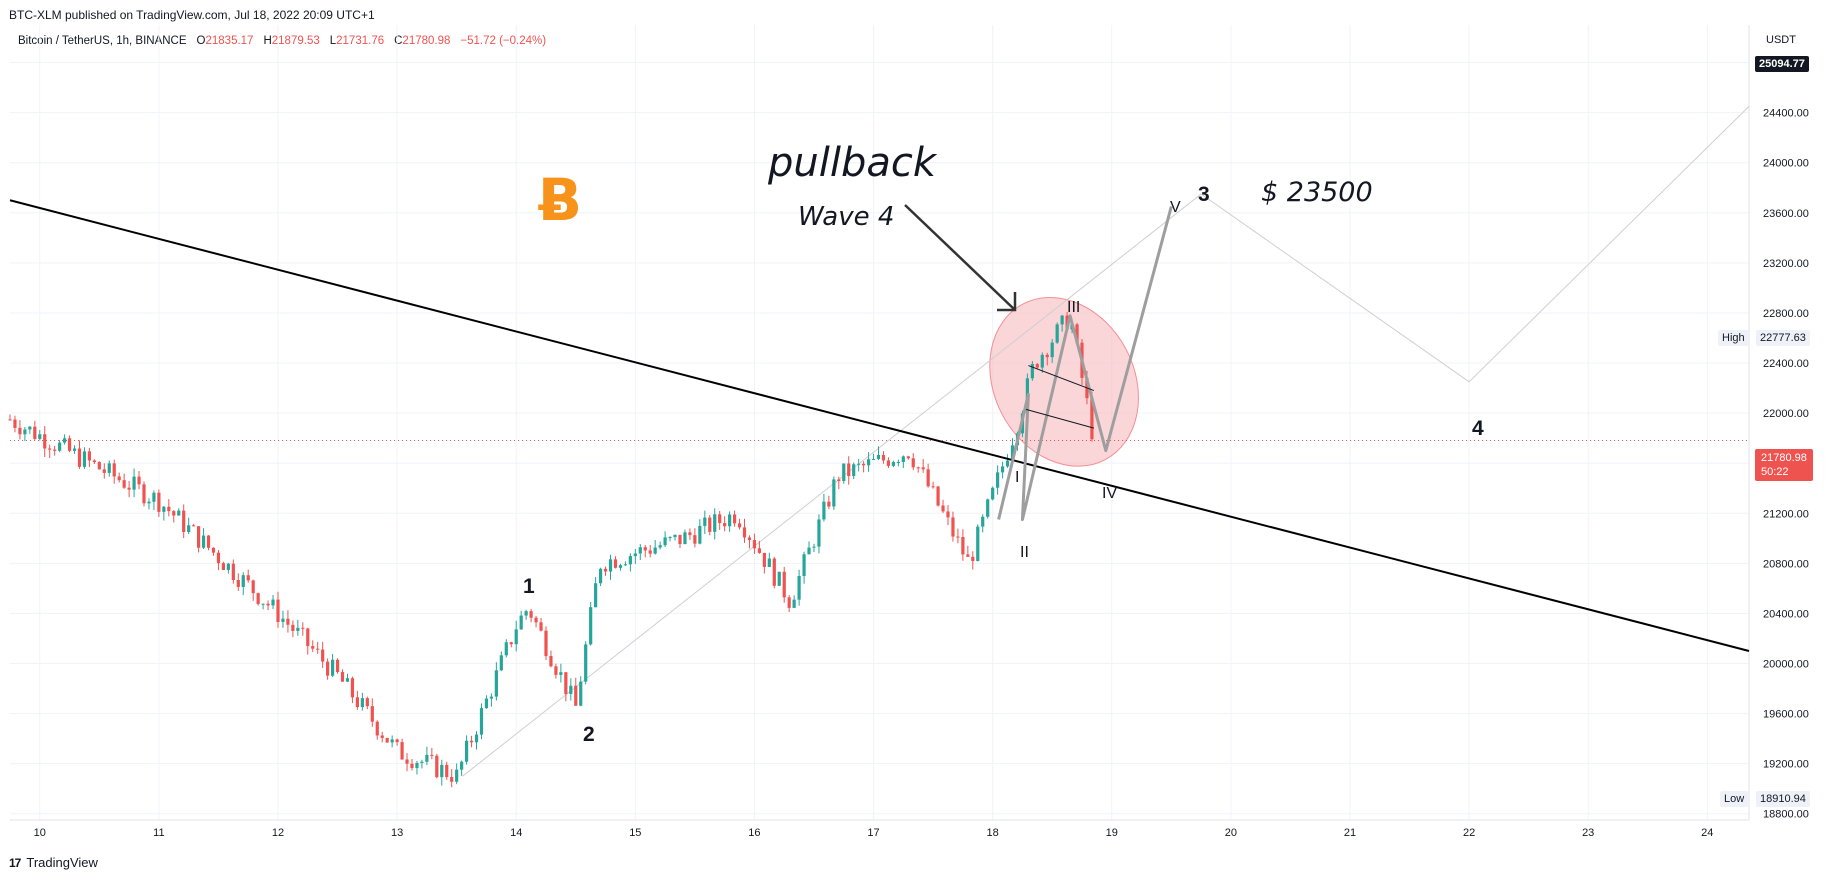  What do you see at coordinates (1017, 477) in the screenshot?
I see `subwave-label-i: I` at bounding box center [1017, 477].